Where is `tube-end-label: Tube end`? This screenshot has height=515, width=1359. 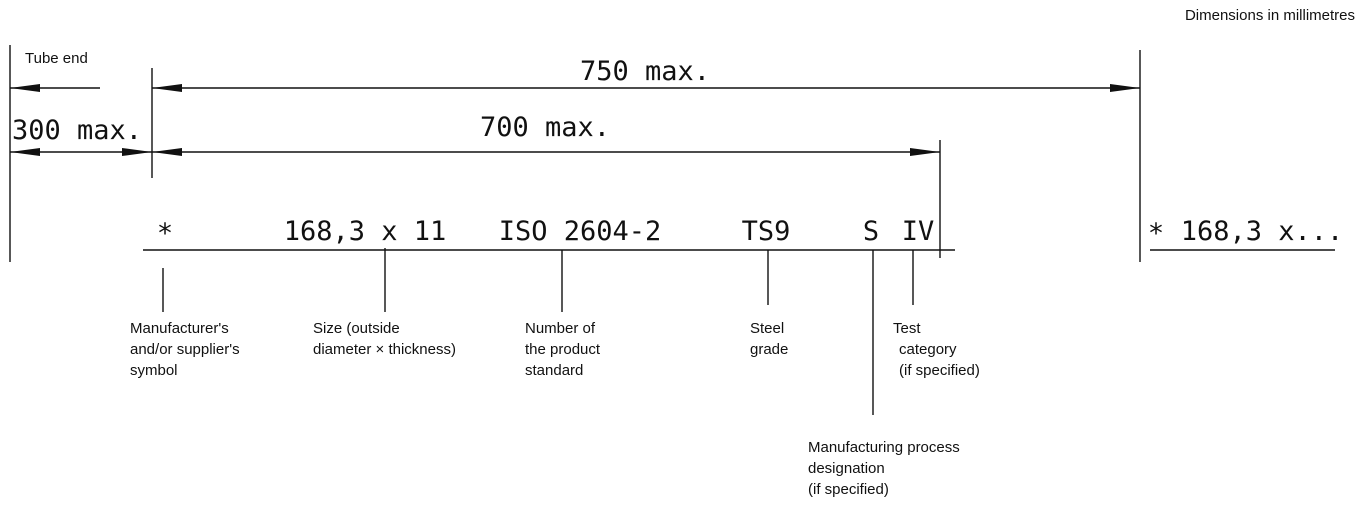
tube-end-label: Tube end is located at coordinates (56, 58).